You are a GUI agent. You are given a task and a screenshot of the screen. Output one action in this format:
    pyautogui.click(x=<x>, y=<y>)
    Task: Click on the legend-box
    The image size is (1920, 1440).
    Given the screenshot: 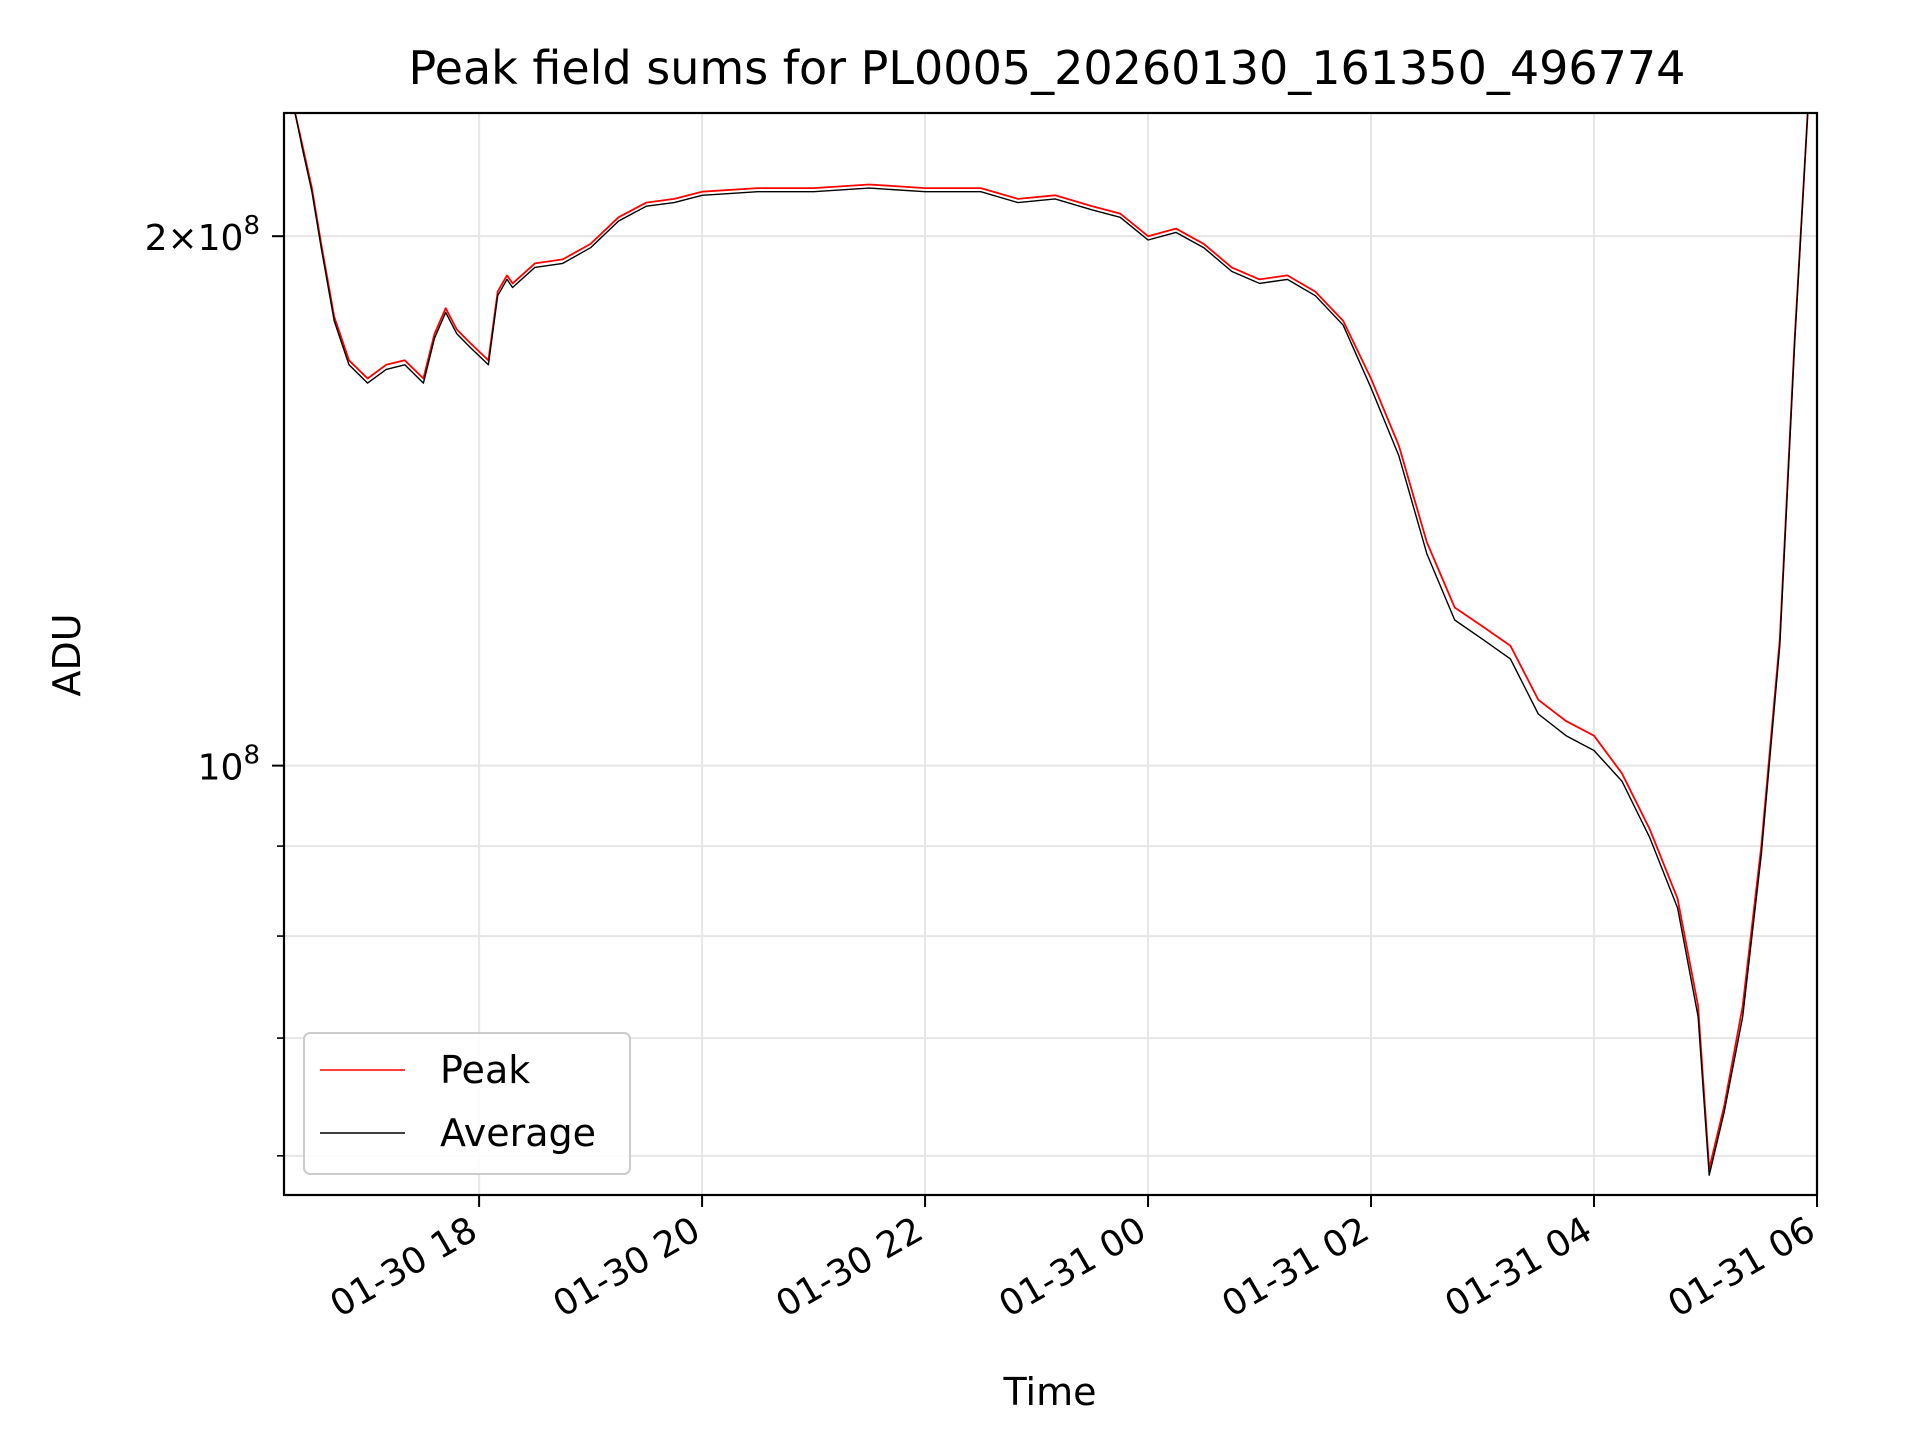 What is the action you would take?
    pyautogui.click(x=467, y=1103)
    